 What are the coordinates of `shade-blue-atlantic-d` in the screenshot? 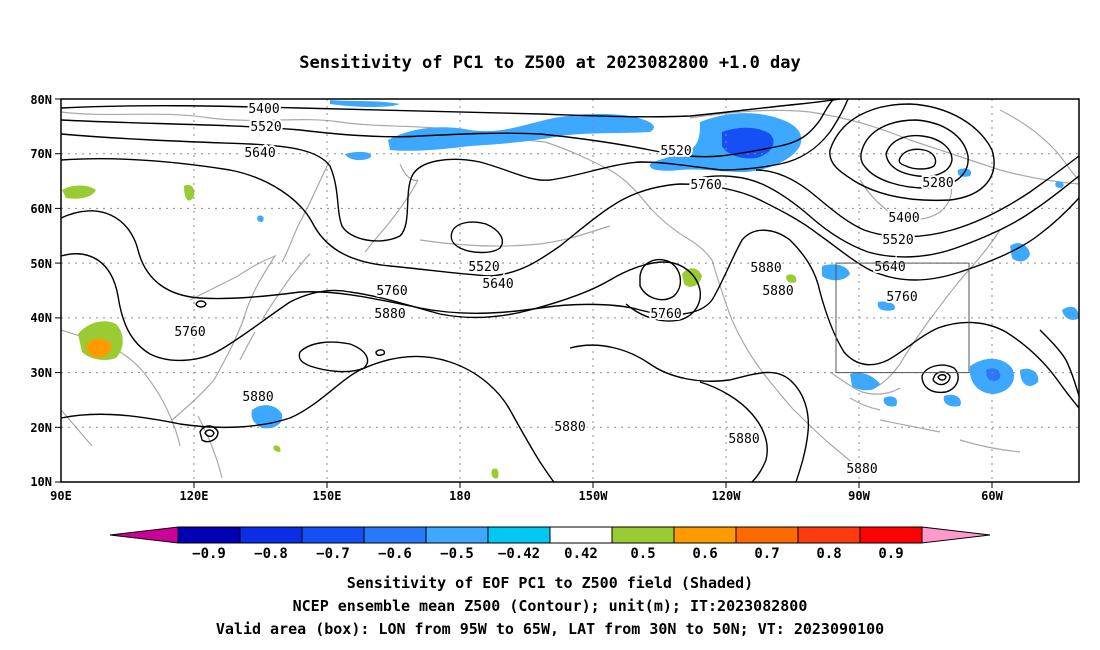 It's located at (952, 400).